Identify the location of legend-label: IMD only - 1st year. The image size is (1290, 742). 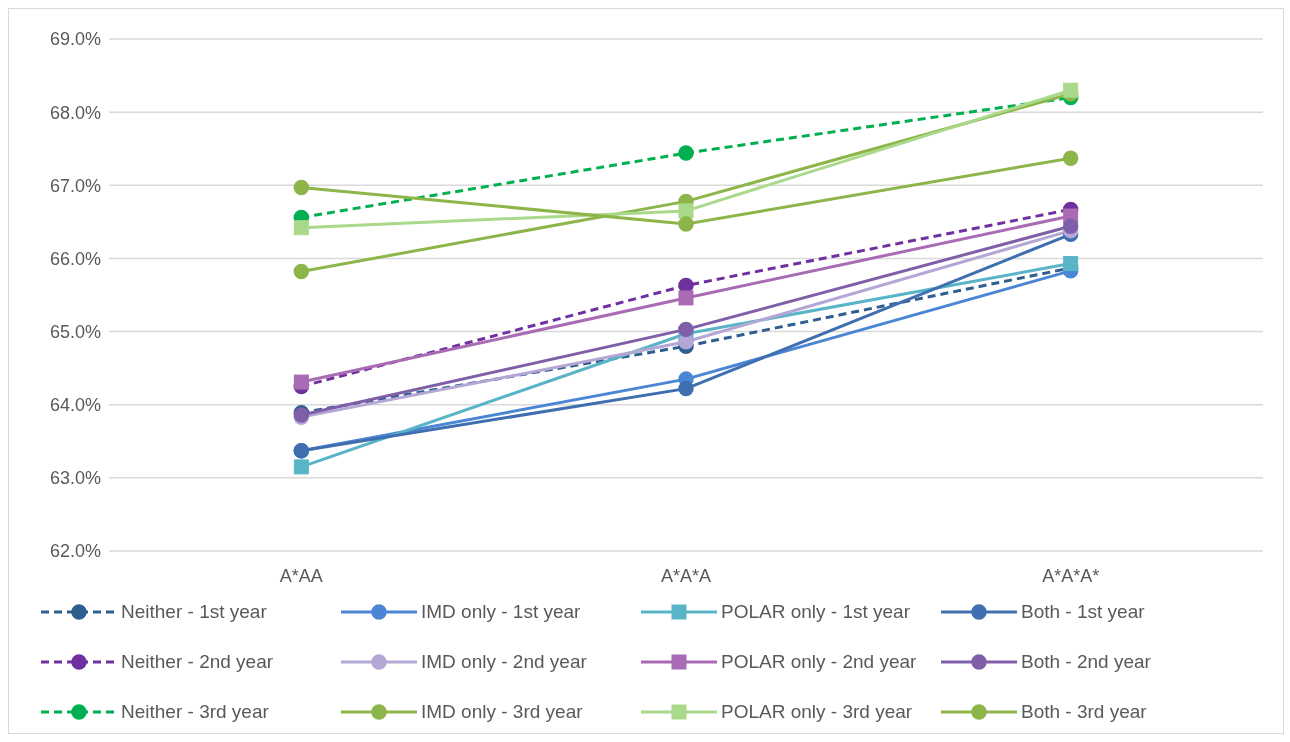
(501, 612).